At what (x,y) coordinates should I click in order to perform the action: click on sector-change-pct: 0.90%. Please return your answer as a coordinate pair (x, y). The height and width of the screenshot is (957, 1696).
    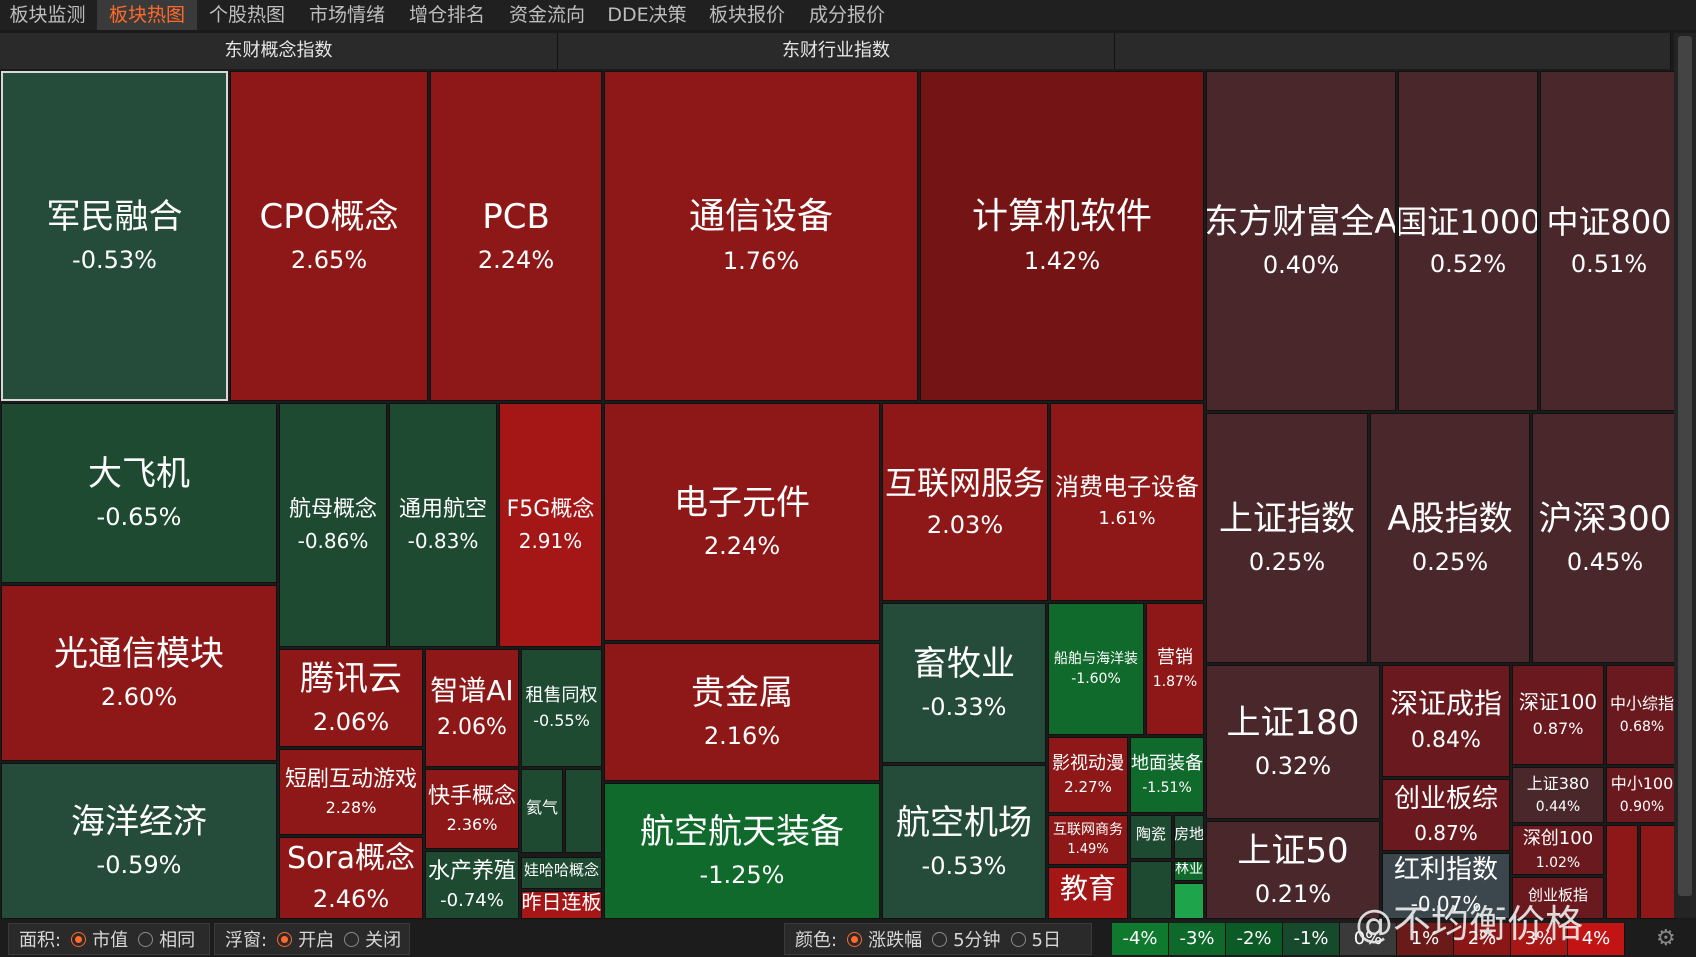
    Looking at the image, I should click on (1642, 806).